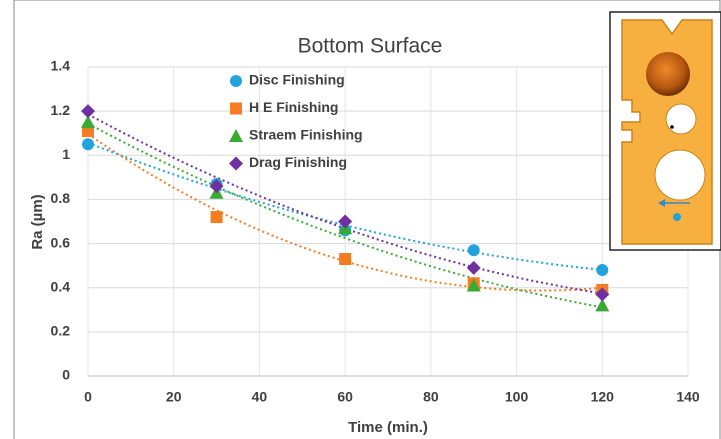  Describe the element at coordinates (298, 162) in the screenshot. I see `legend-label: Drag Finishing` at that location.